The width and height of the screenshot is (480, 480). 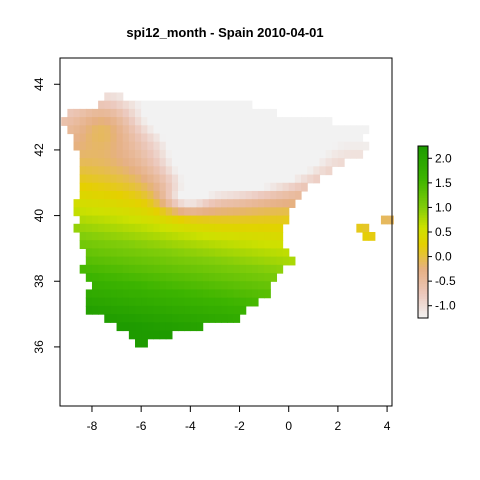 I want to click on legend-tick-label: 0.0, so click(x=443, y=257).